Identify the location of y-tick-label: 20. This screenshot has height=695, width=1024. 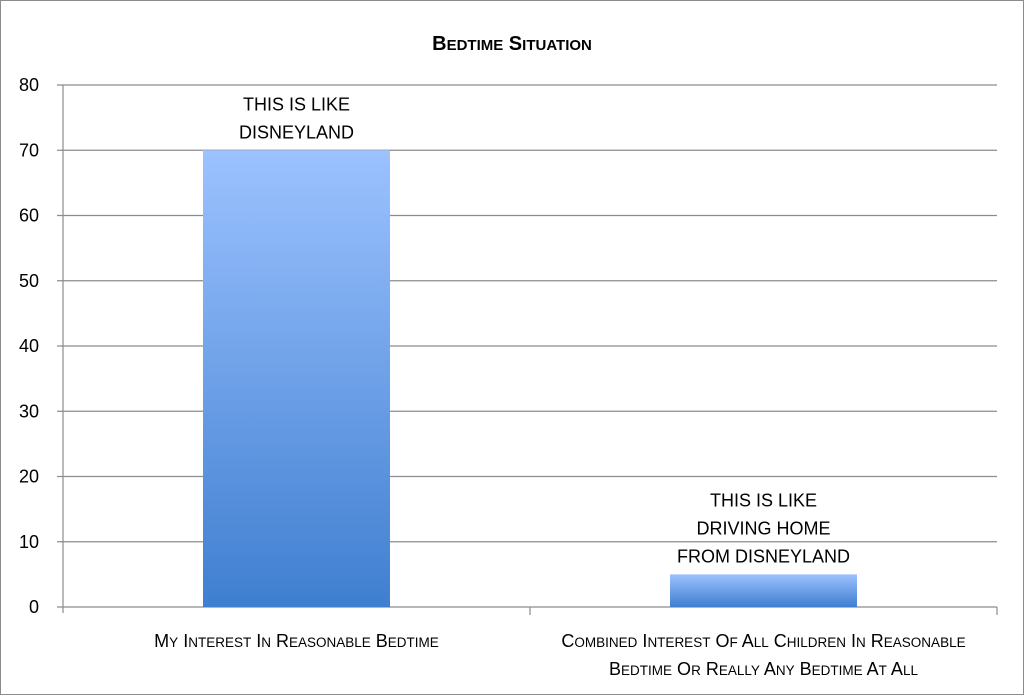
(29, 477).